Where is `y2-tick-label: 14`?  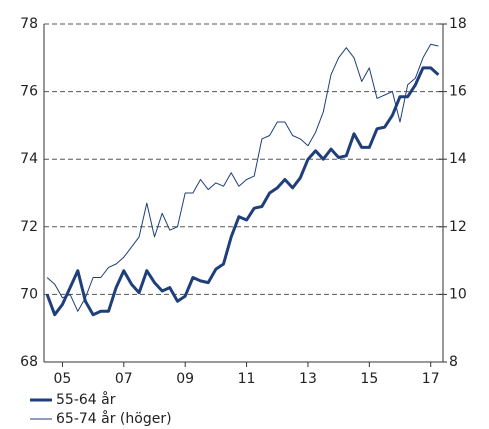 y2-tick-label: 14 is located at coordinates (458, 159).